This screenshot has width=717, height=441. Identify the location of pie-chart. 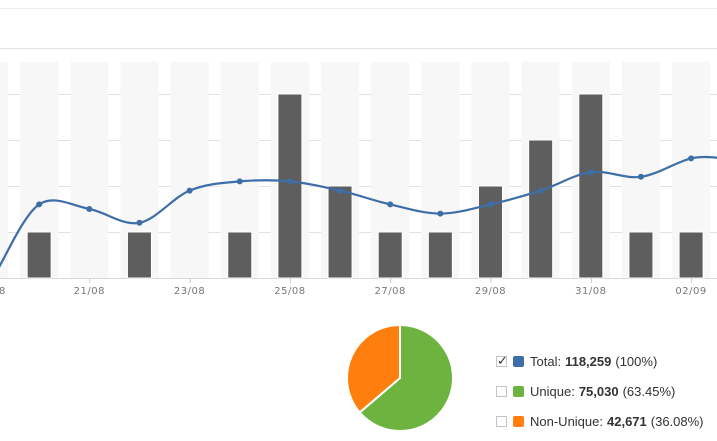
(400, 377).